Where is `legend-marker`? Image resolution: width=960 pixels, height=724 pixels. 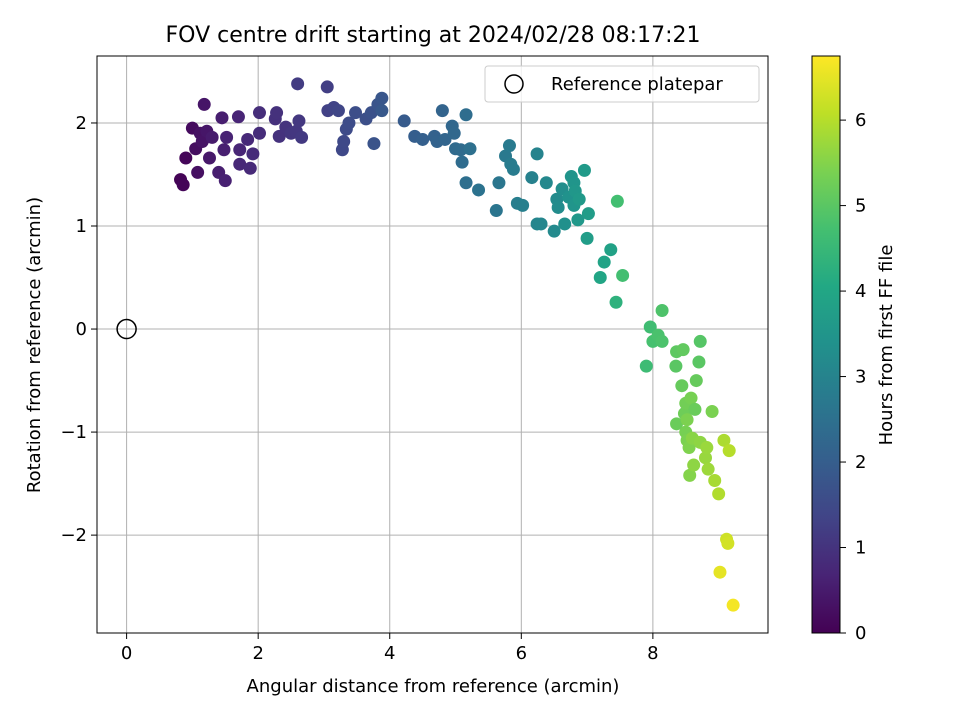
legend-marker is located at coordinates (514, 84).